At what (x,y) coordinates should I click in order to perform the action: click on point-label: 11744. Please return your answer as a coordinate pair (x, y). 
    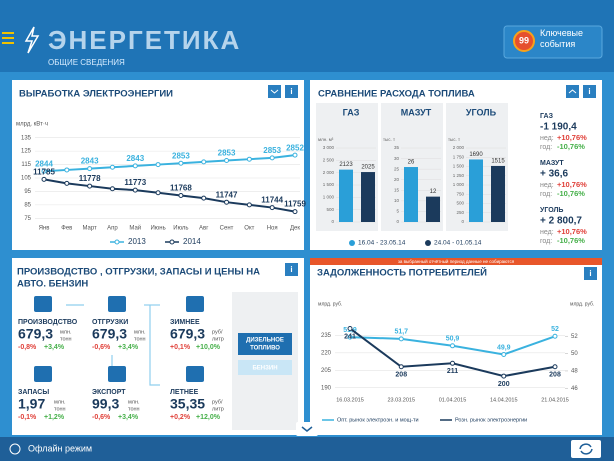
    Looking at the image, I should click on (272, 200).